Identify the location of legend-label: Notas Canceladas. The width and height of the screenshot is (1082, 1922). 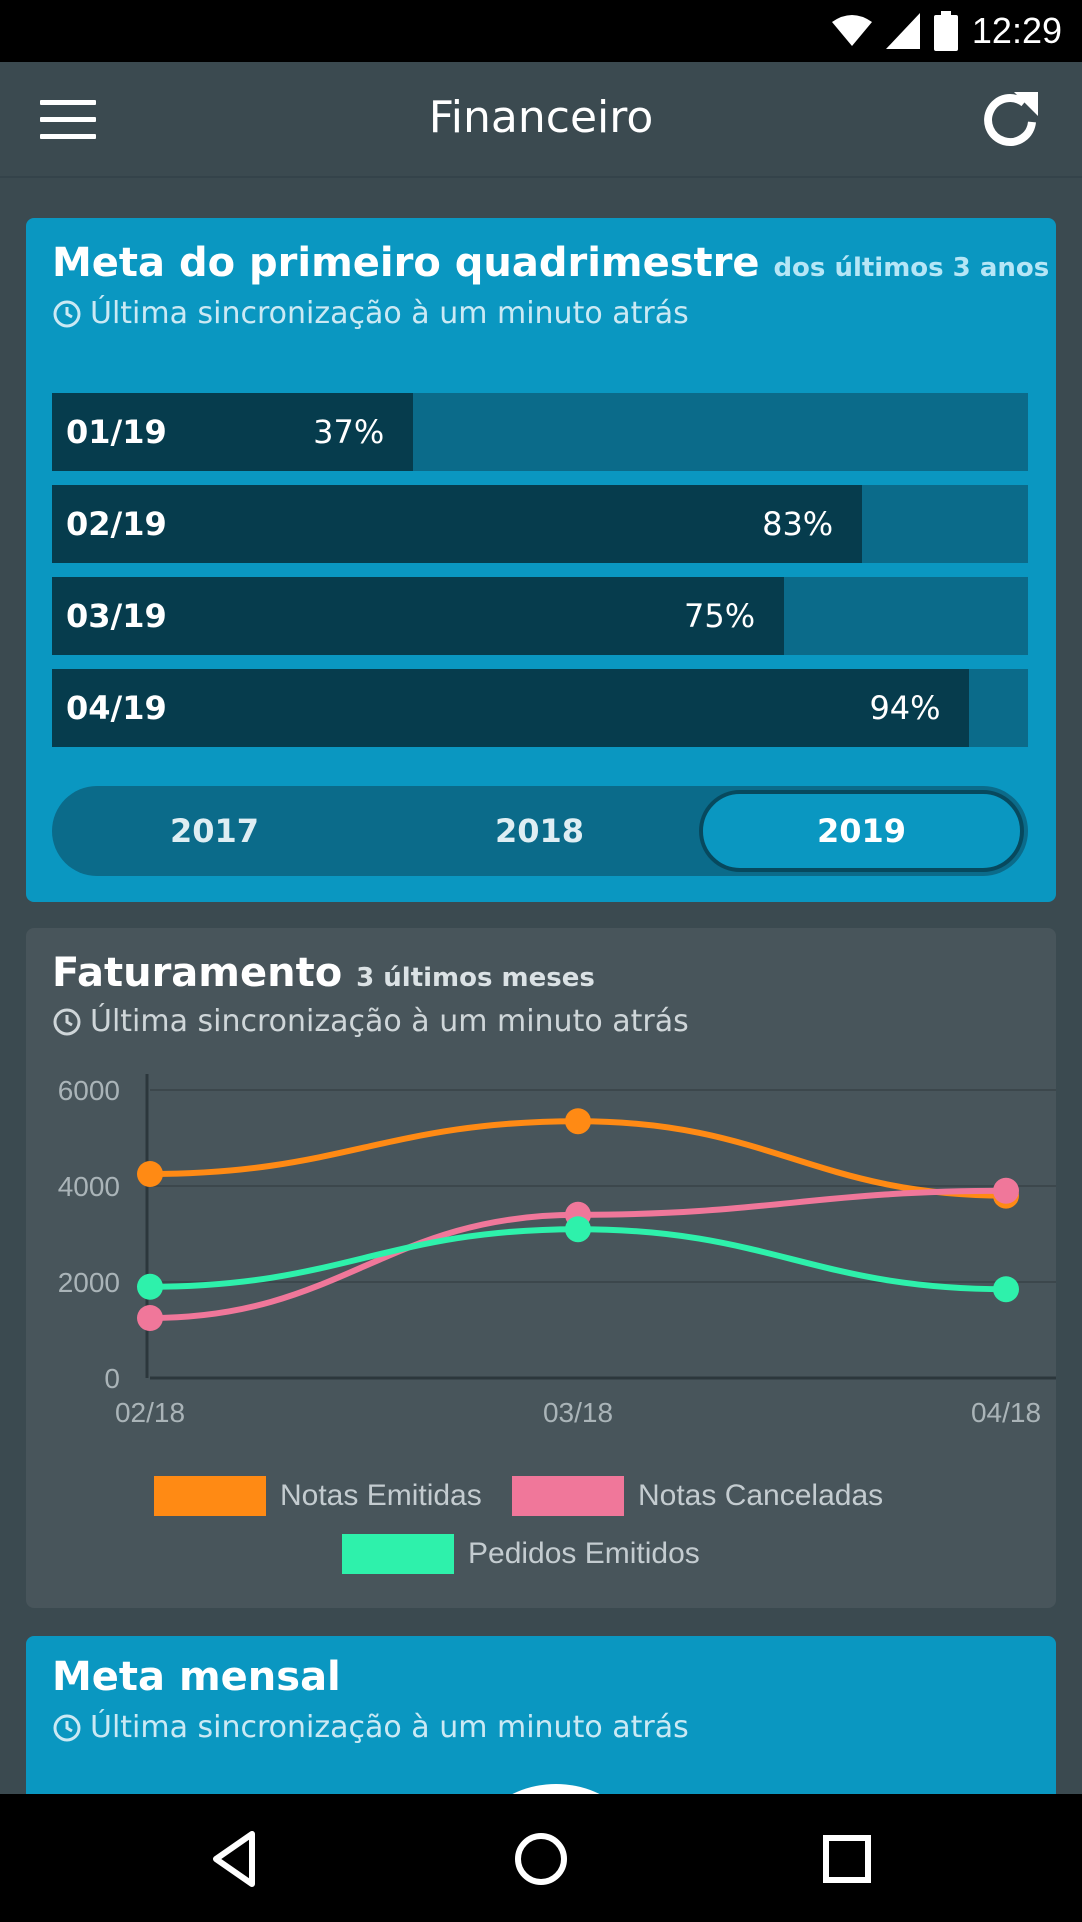
(761, 1495).